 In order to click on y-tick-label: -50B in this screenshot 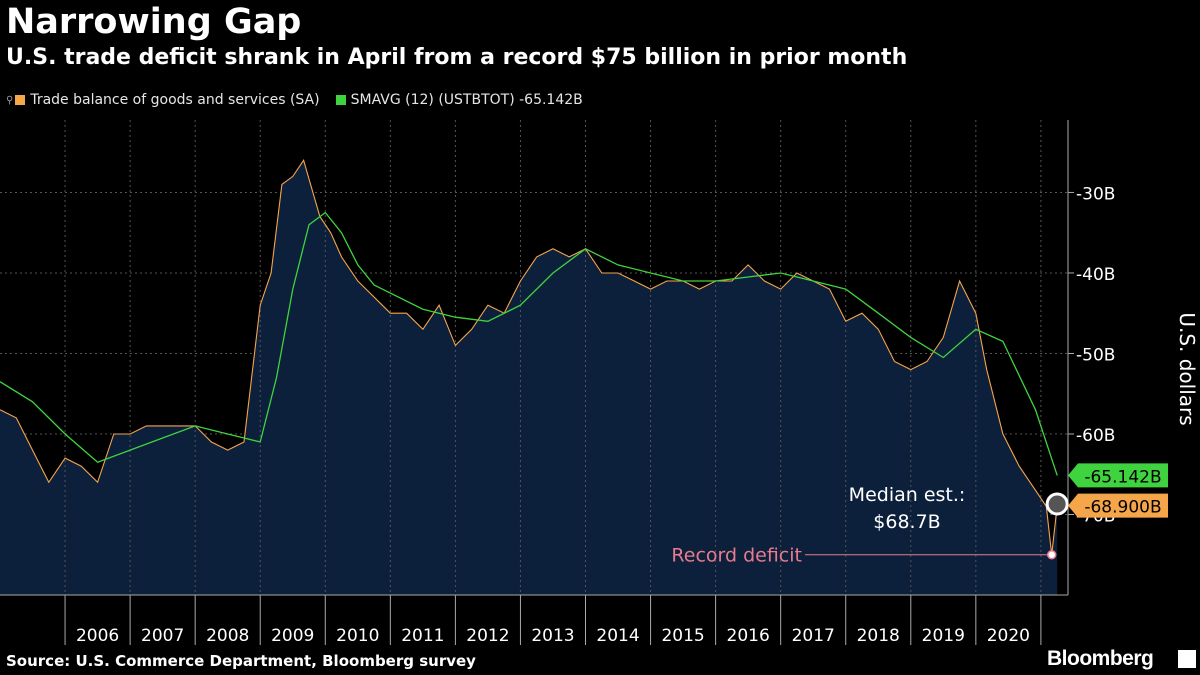, I will do `click(1095, 355)`.